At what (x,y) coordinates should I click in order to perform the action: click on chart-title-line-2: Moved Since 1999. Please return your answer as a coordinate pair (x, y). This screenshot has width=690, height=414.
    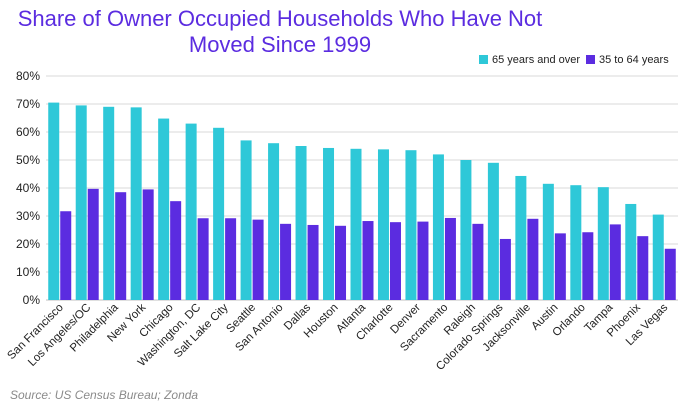
    Looking at the image, I should click on (280, 44).